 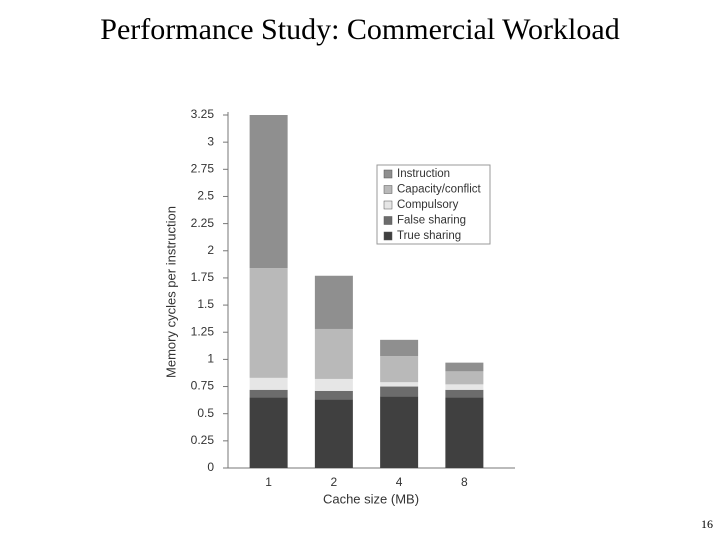 I want to click on legend-label: Compulsory, so click(x=428, y=205).